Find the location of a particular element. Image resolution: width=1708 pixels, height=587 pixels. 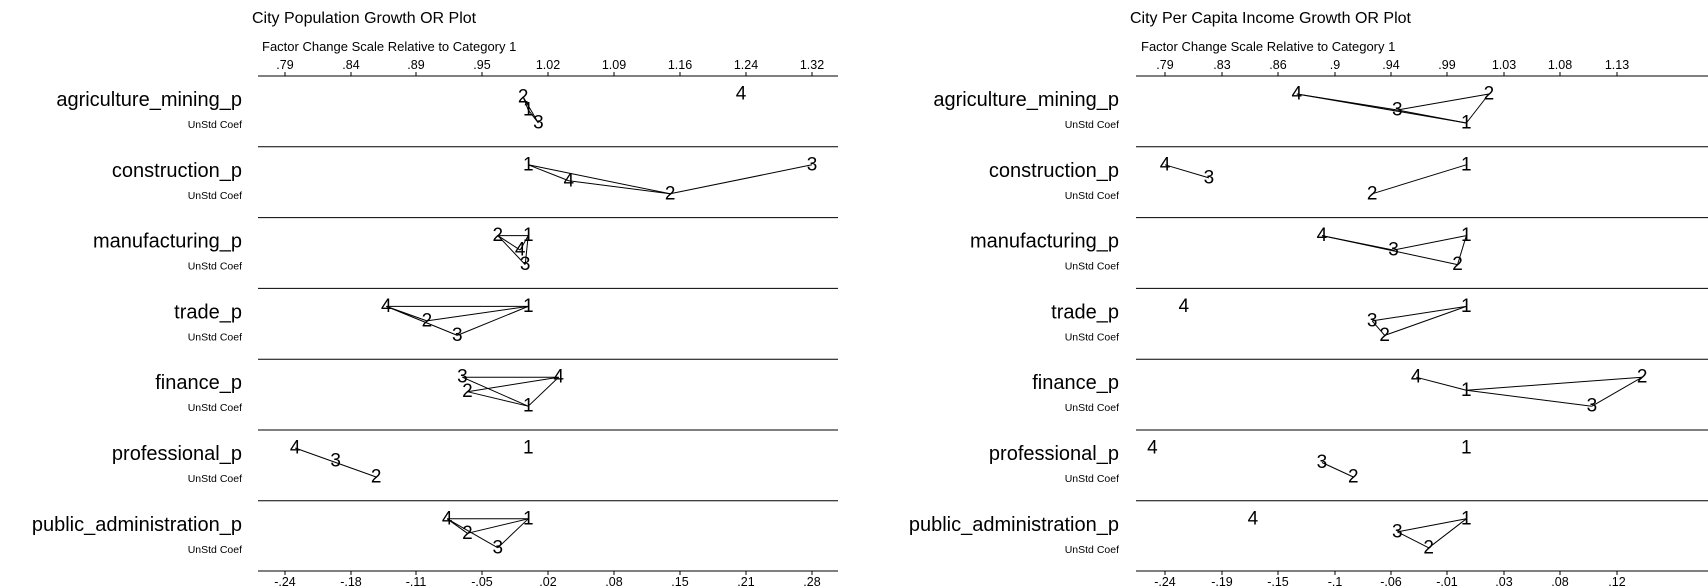

panel-title: City Population Growth OR Plot is located at coordinates (364, 18).